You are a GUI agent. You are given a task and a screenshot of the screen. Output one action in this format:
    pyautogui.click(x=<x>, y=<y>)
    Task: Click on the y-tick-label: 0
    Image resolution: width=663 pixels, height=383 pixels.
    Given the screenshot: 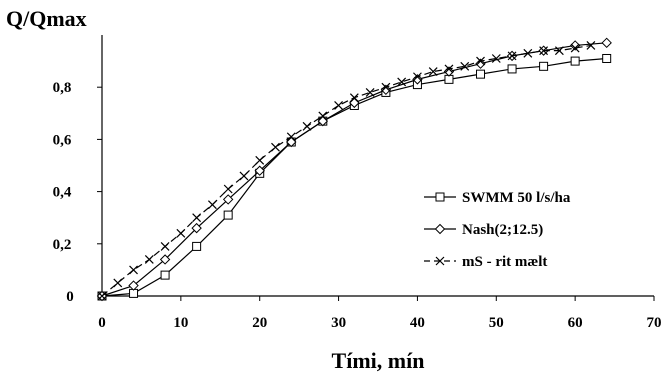 What is the action you would take?
    pyautogui.click(x=70, y=297)
    